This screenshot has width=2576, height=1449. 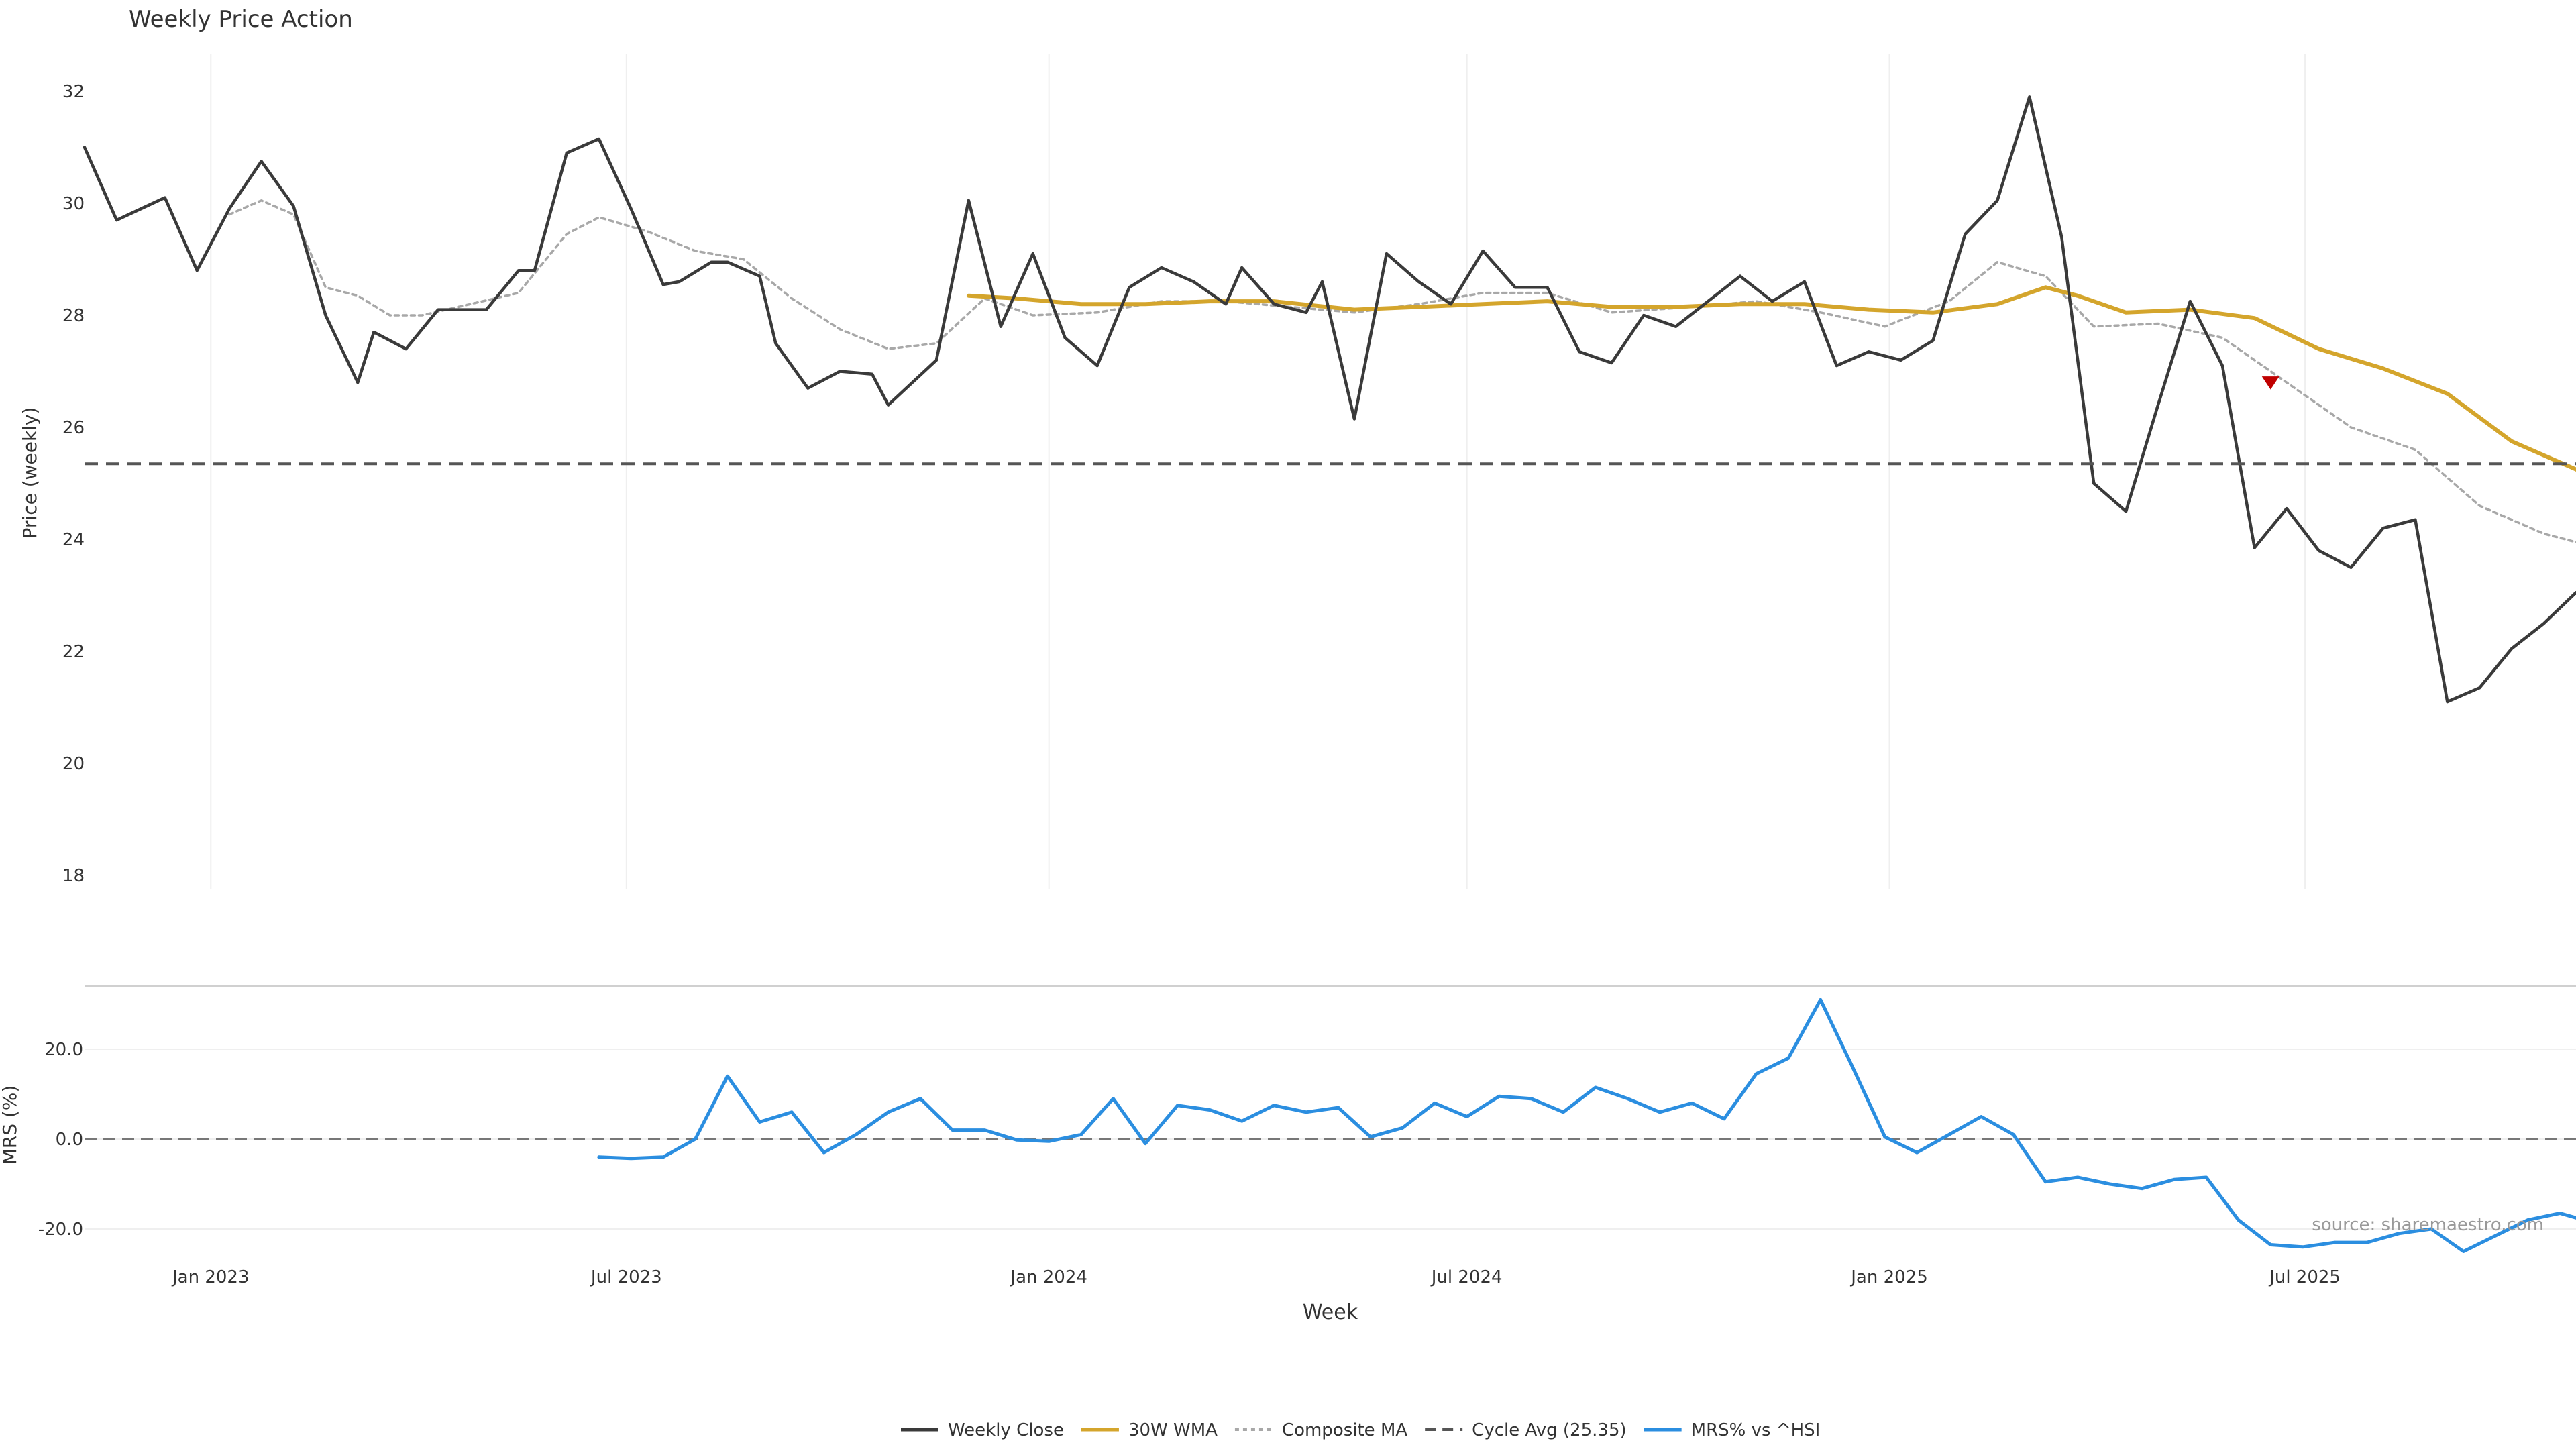 What do you see at coordinates (241, 19) in the screenshot?
I see `chart-title: Weekly Price Action` at bounding box center [241, 19].